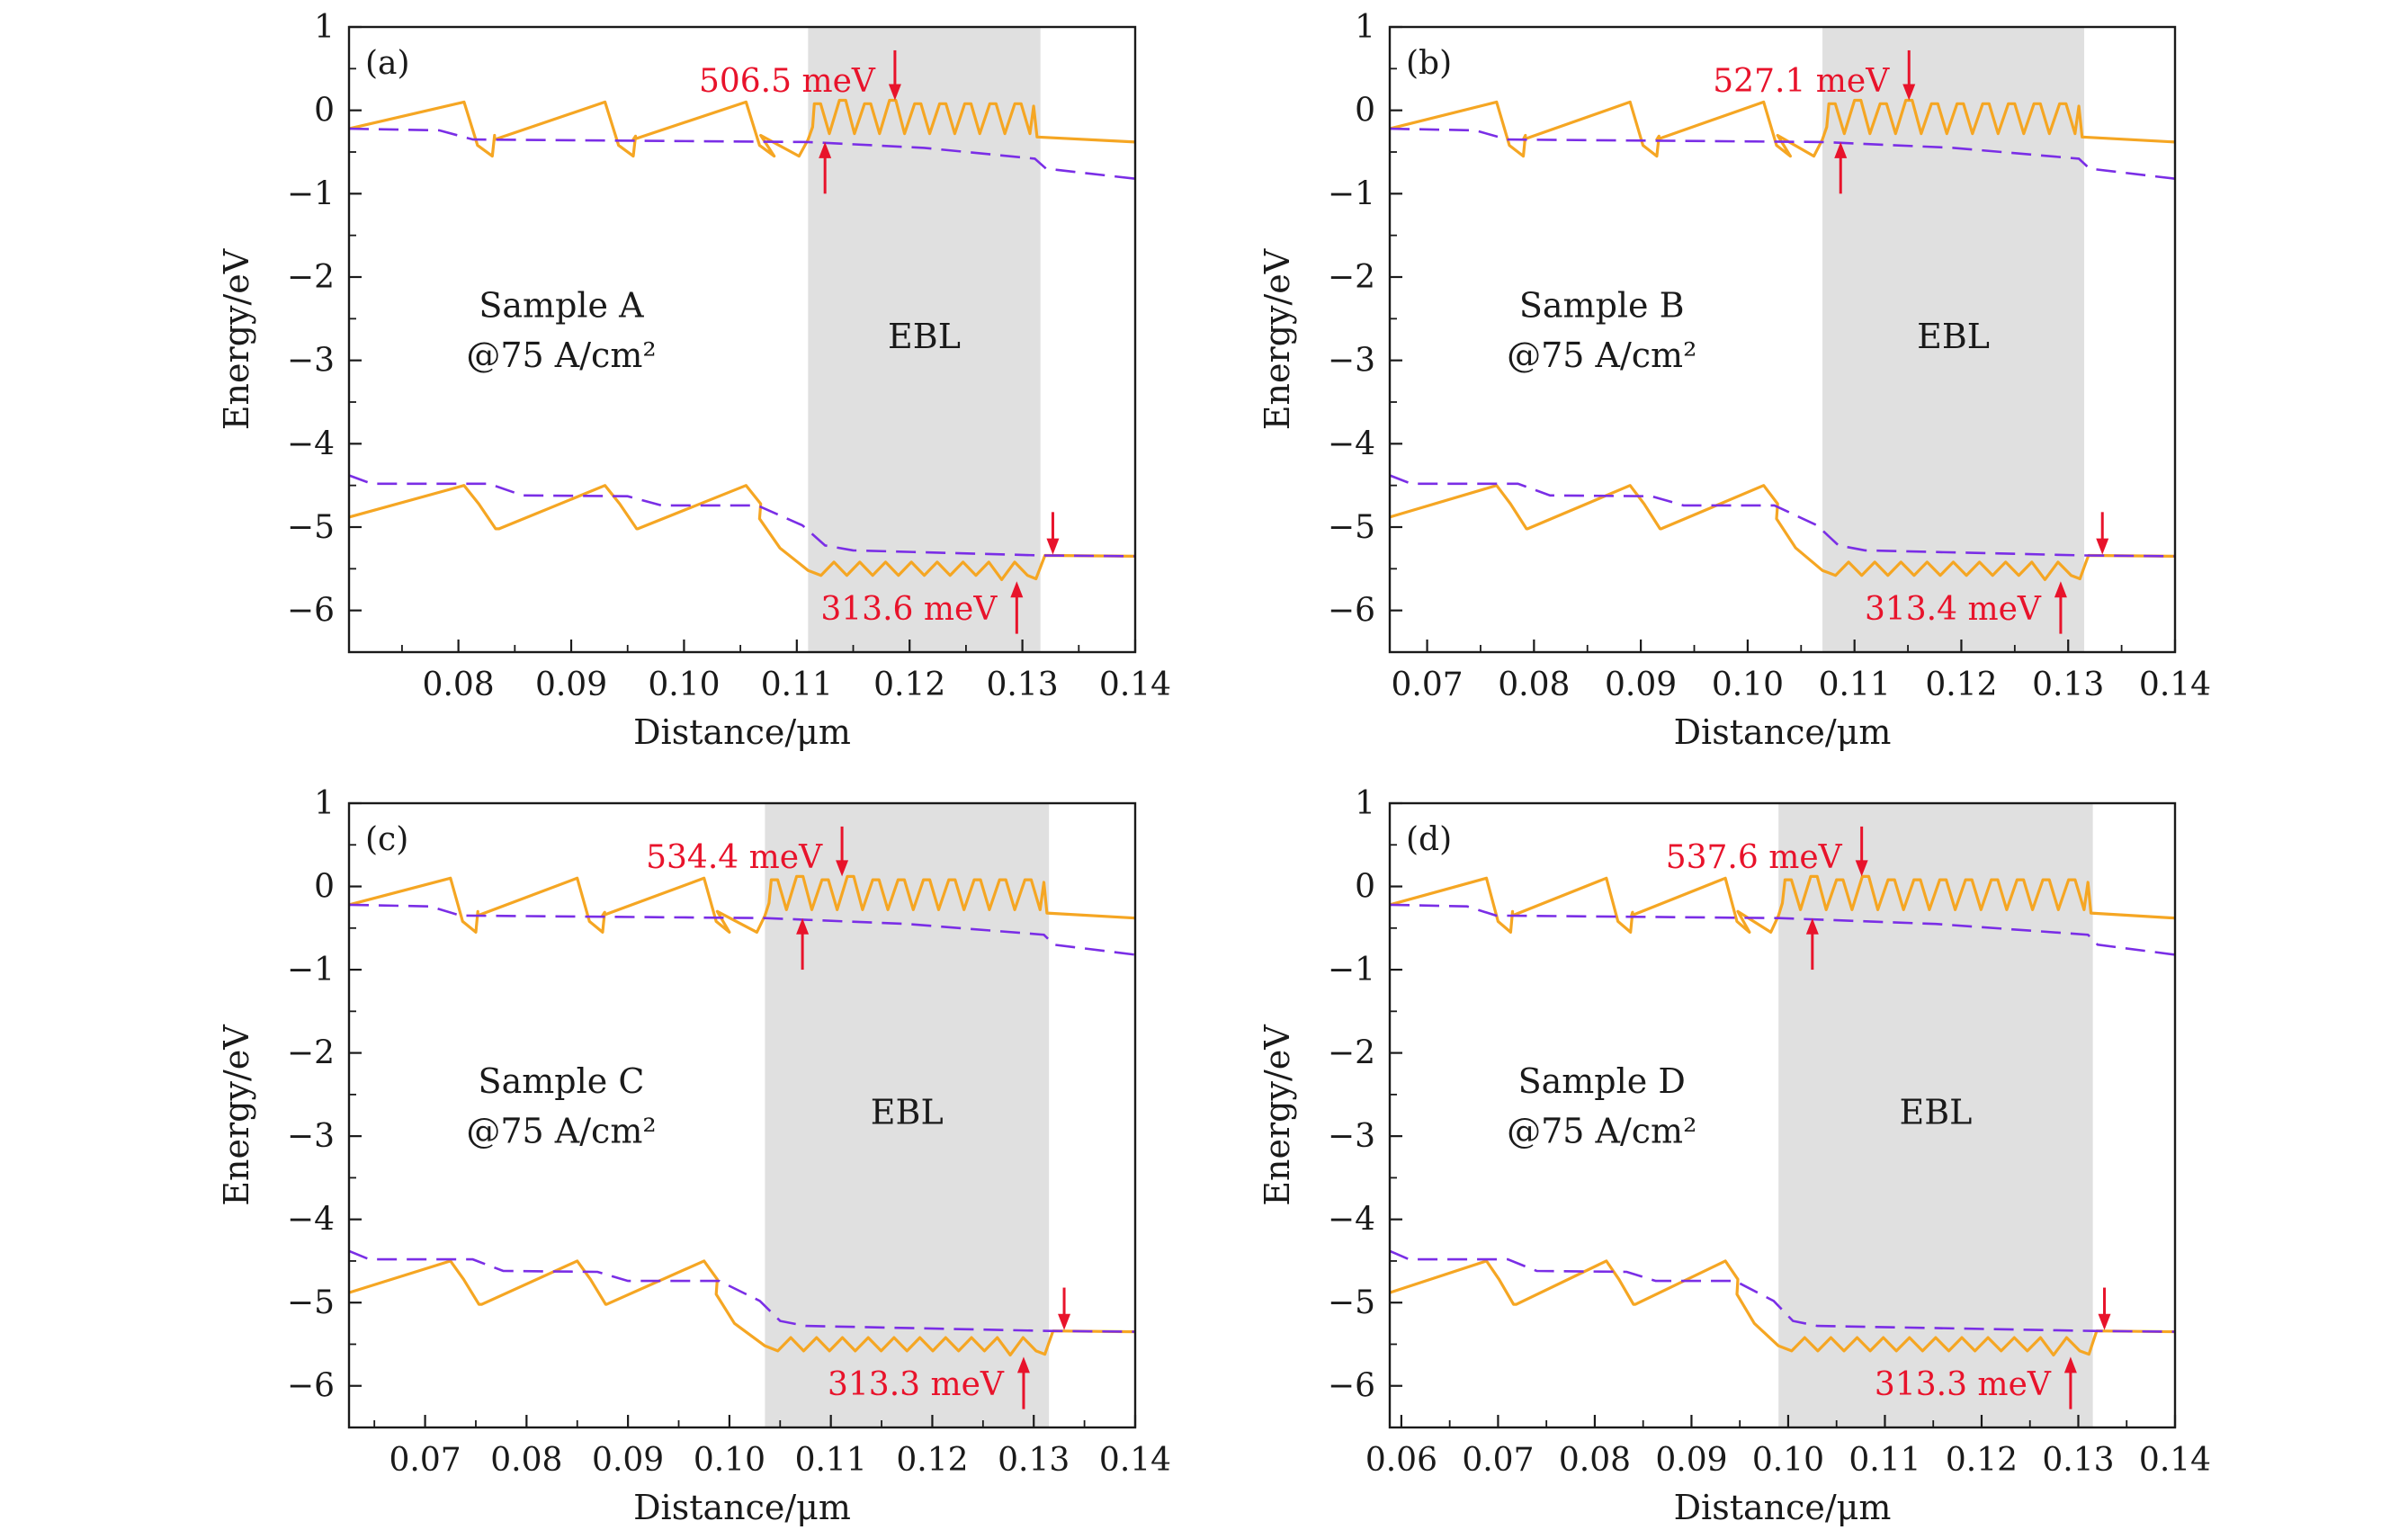 This screenshot has height=1530, width=2408. What do you see at coordinates (1429, 839) in the screenshot?
I see `panel-label: (d)` at bounding box center [1429, 839].